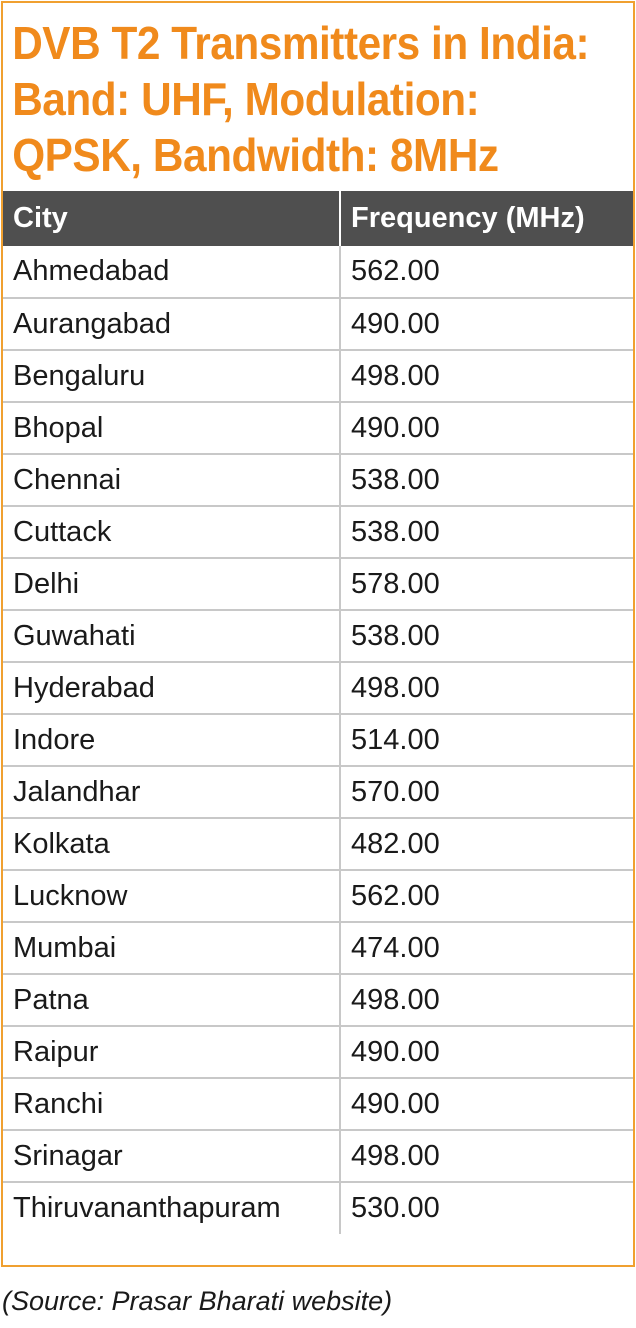 Image resolution: width=636 pixels, height=1328 pixels. What do you see at coordinates (172, 687) in the screenshot?
I see `city-cell: Hyderabad` at bounding box center [172, 687].